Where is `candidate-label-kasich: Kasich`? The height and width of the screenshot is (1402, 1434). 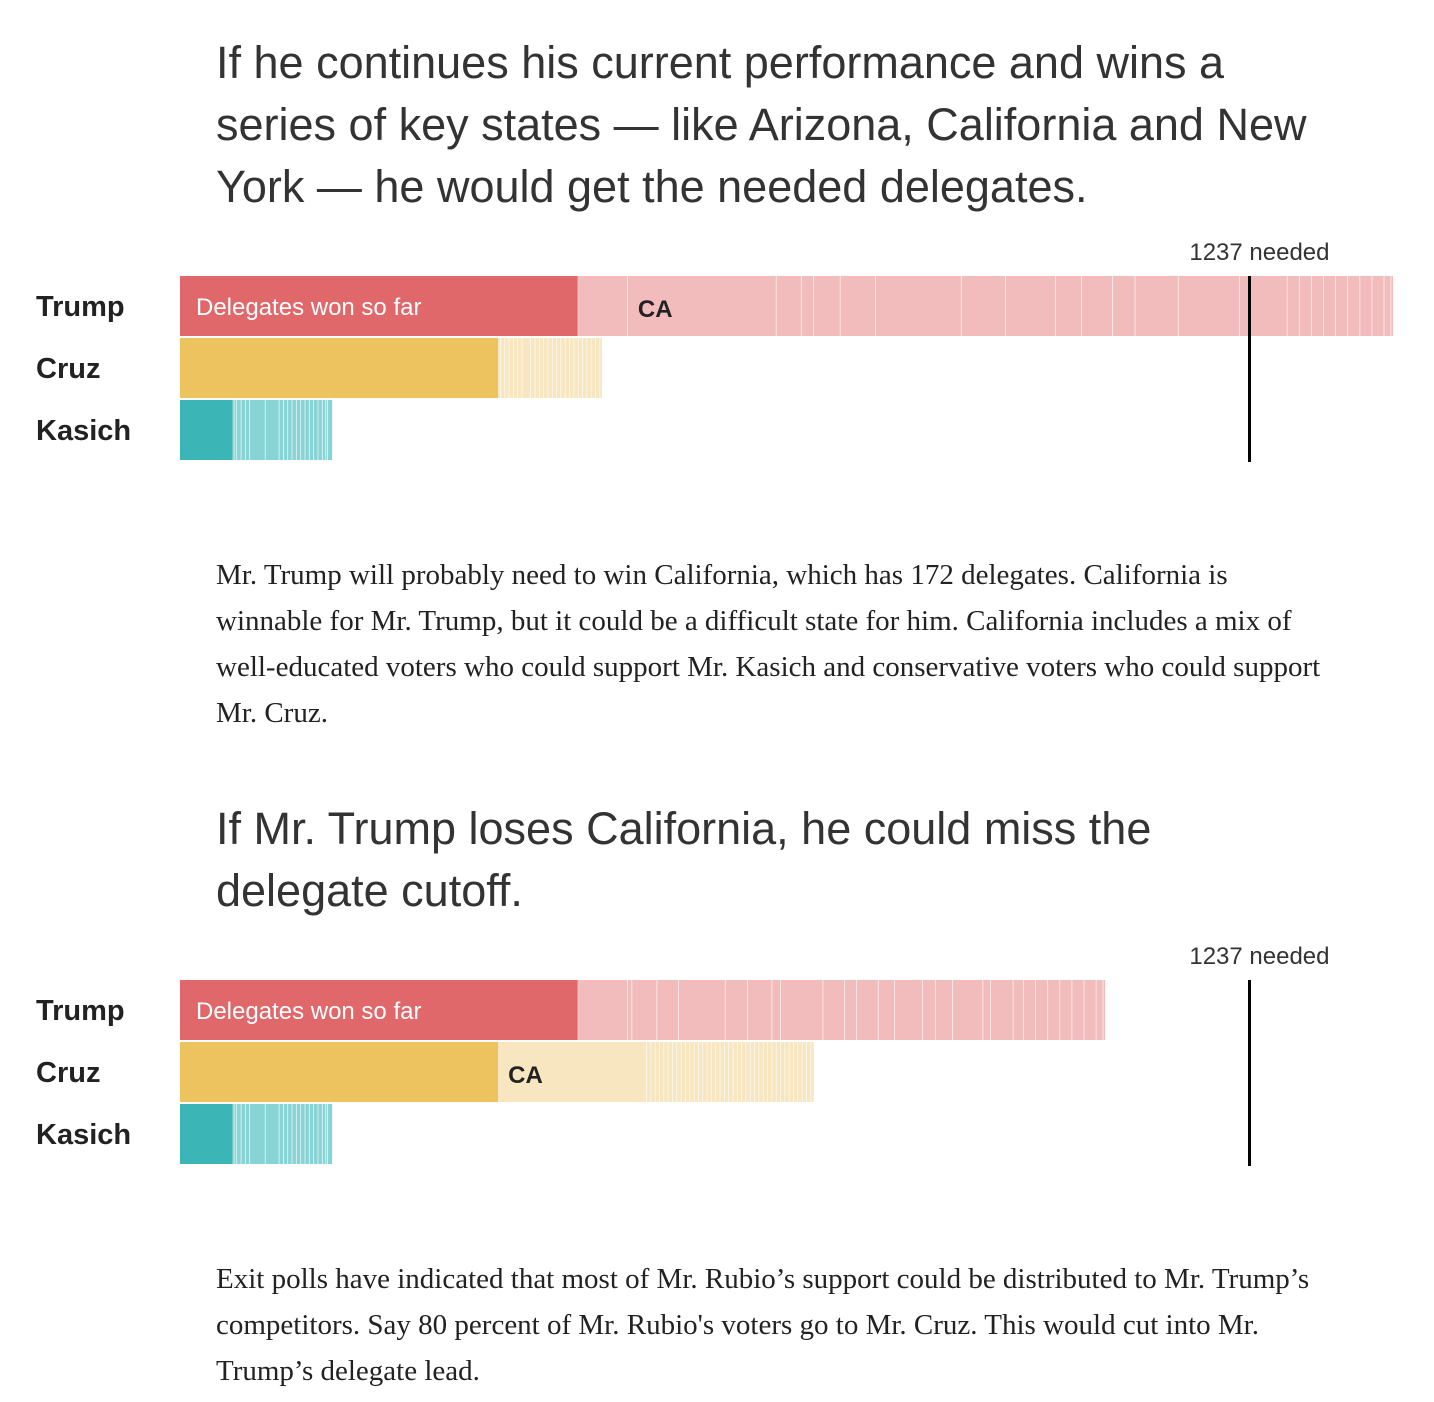 candidate-label-kasich: Kasich is located at coordinates (83, 1135).